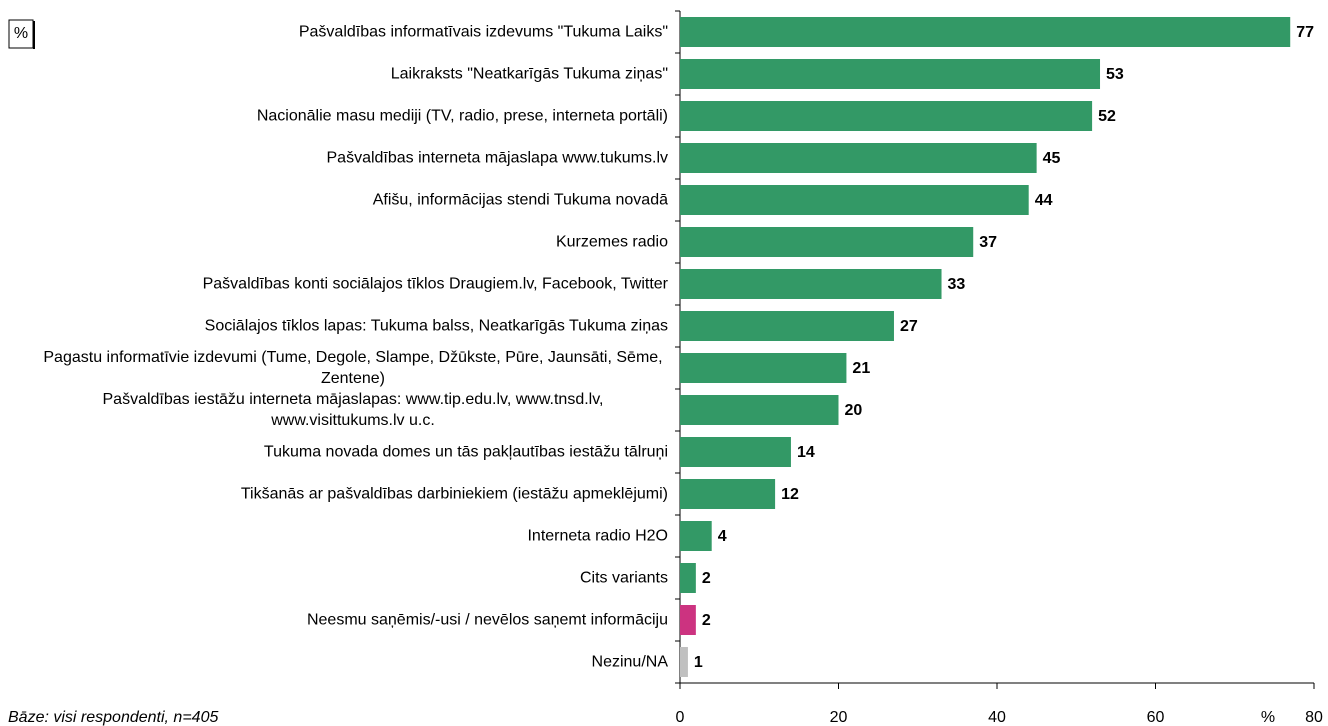 The image size is (1328, 726). I want to click on x-tick-label: 40, so click(997, 717).